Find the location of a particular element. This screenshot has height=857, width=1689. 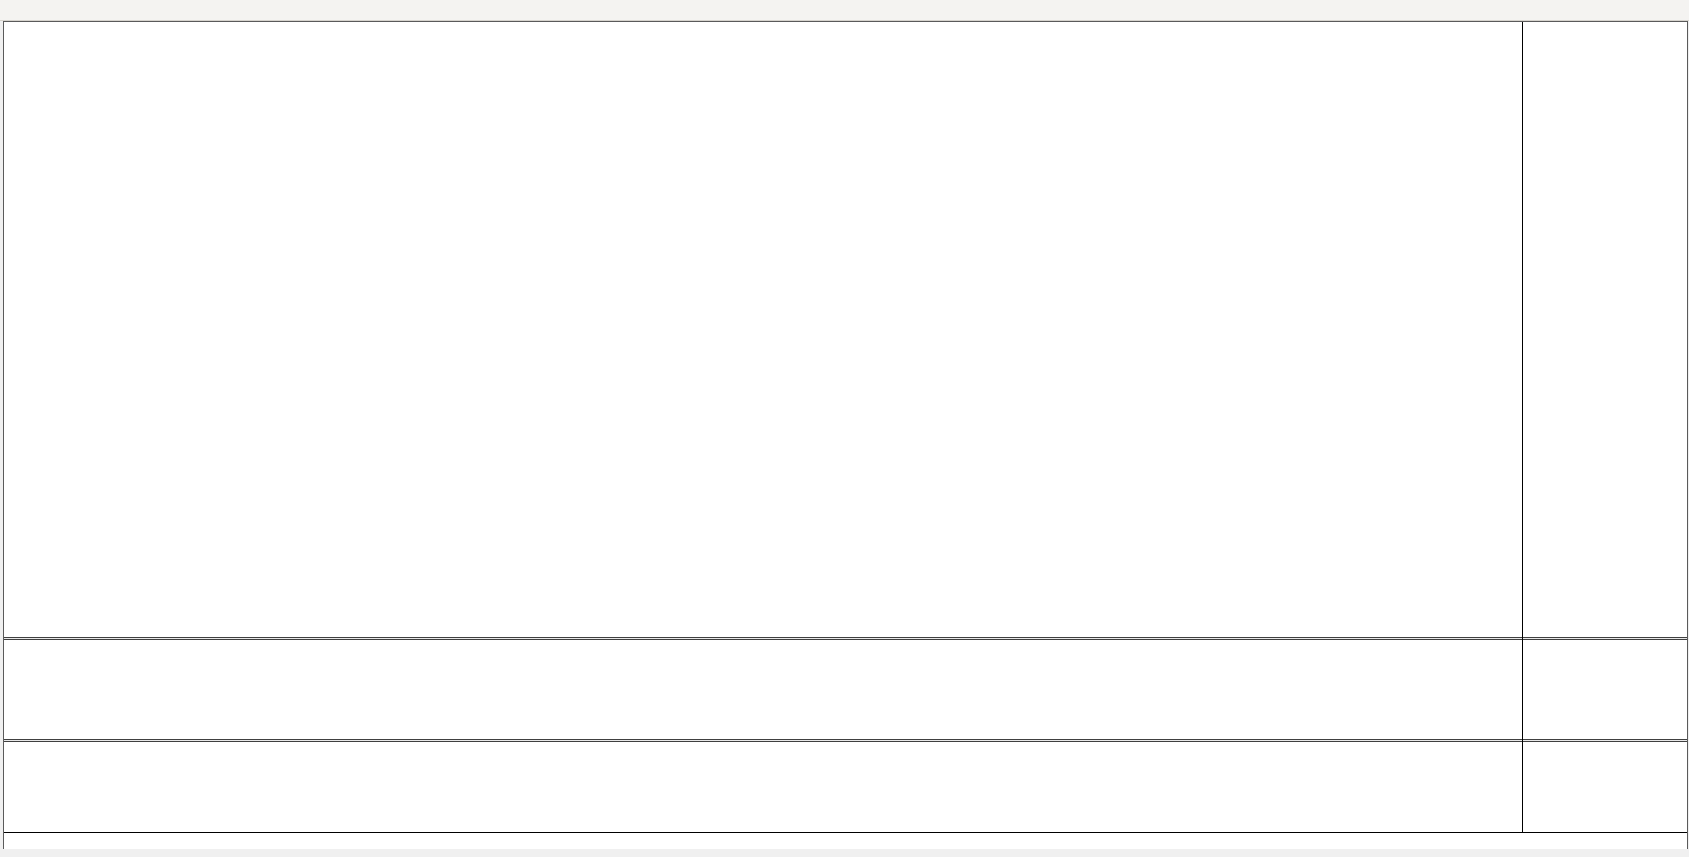

time-axis is located at coordinates (845, 840).